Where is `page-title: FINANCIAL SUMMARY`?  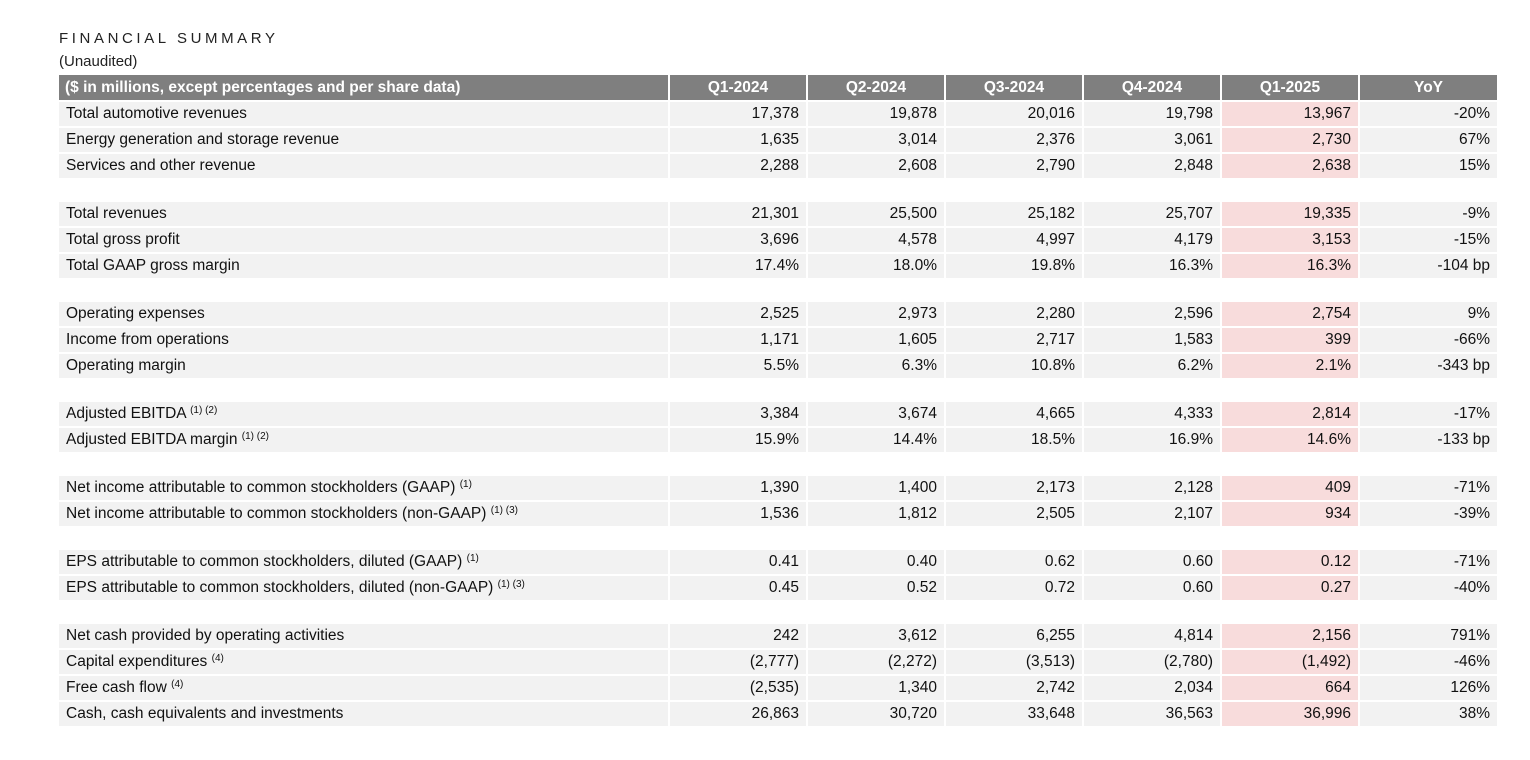 page-title: FINANCIAL SUMMARY is located at coordinates (169, 38).